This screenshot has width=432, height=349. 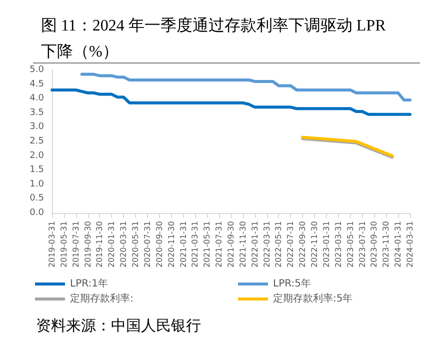 What do you see at coordinates (207, 244) in the screenshot?
I see `x-tick-label: 2021-05-31` at bounding box center [207, 244].